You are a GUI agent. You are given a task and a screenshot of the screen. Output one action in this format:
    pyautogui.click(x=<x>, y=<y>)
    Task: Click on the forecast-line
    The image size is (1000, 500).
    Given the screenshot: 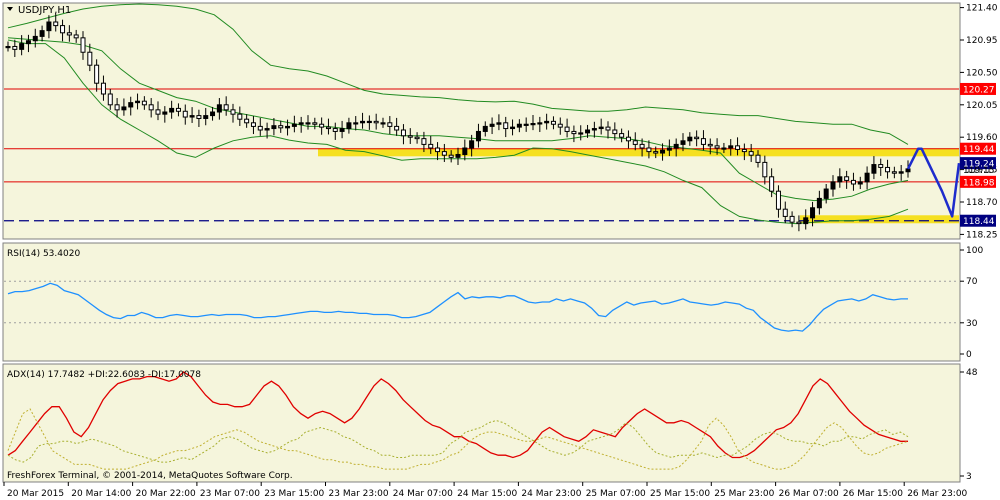 What is the action you would take?
    pyautogui.click(x=933, y=182)
    